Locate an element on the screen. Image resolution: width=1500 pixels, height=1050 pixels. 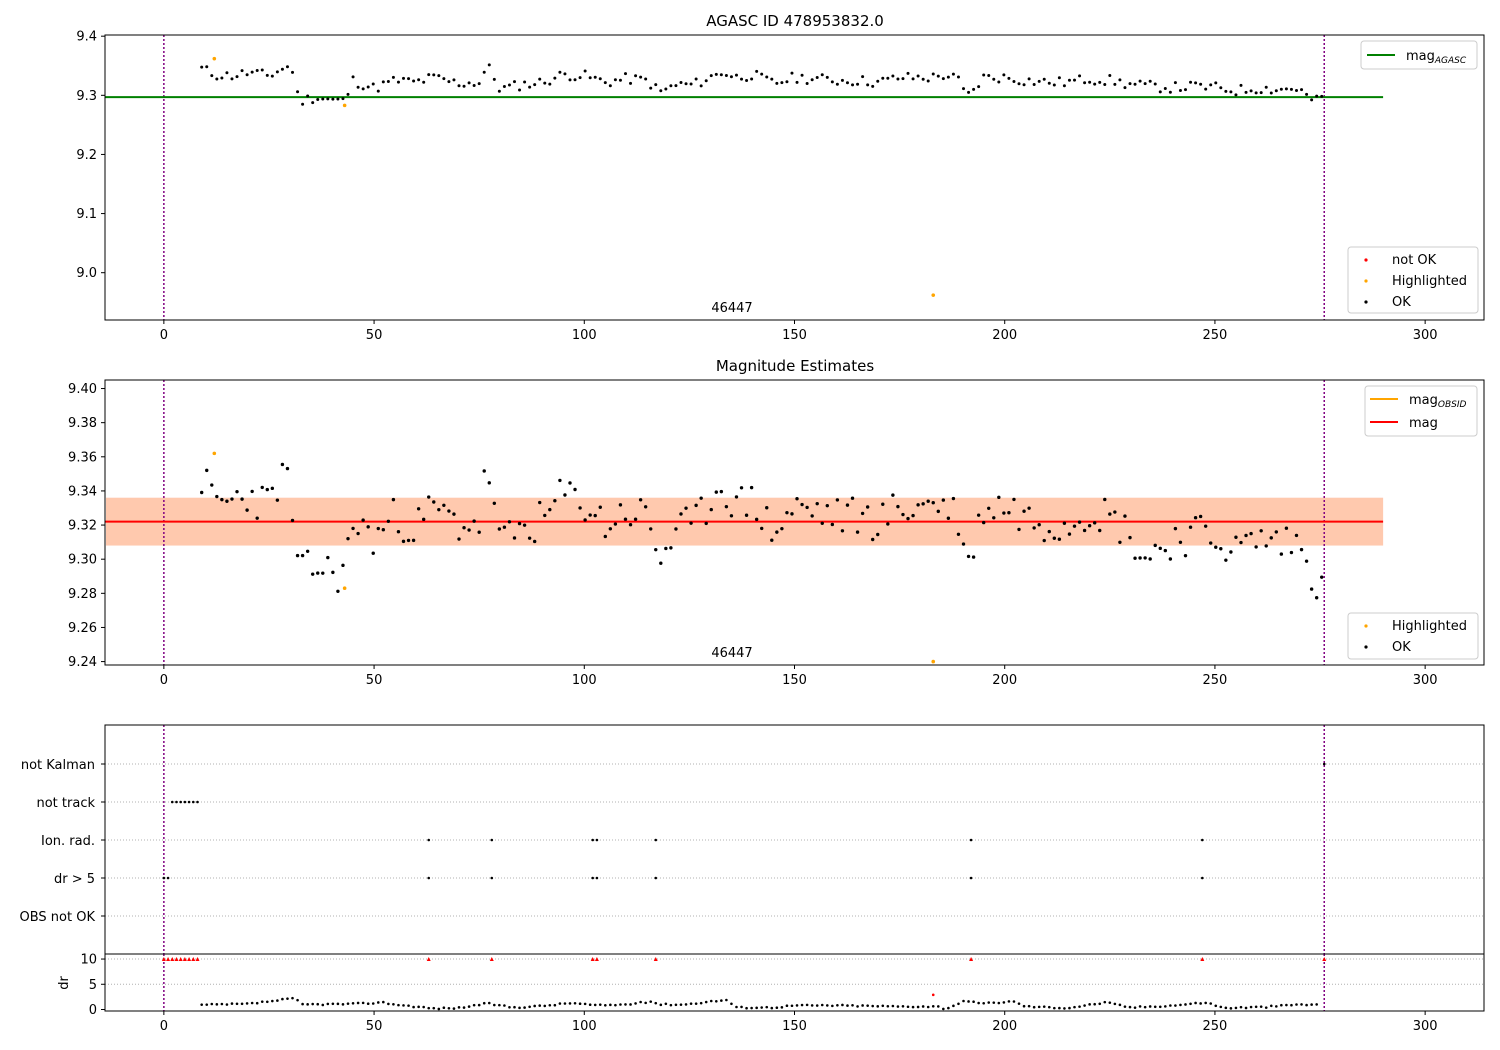
y-tick-label: 9.36 is located at coordinates (82, 457).